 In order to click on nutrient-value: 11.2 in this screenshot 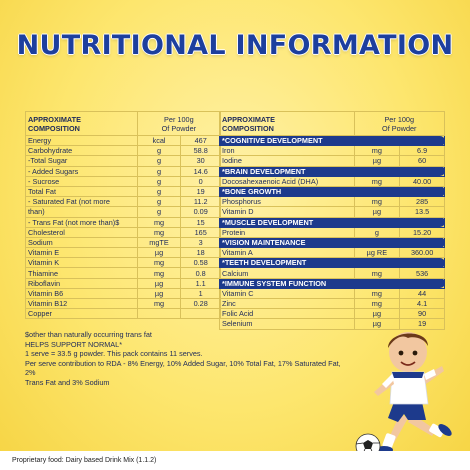, I will do `click(200, 202)`.